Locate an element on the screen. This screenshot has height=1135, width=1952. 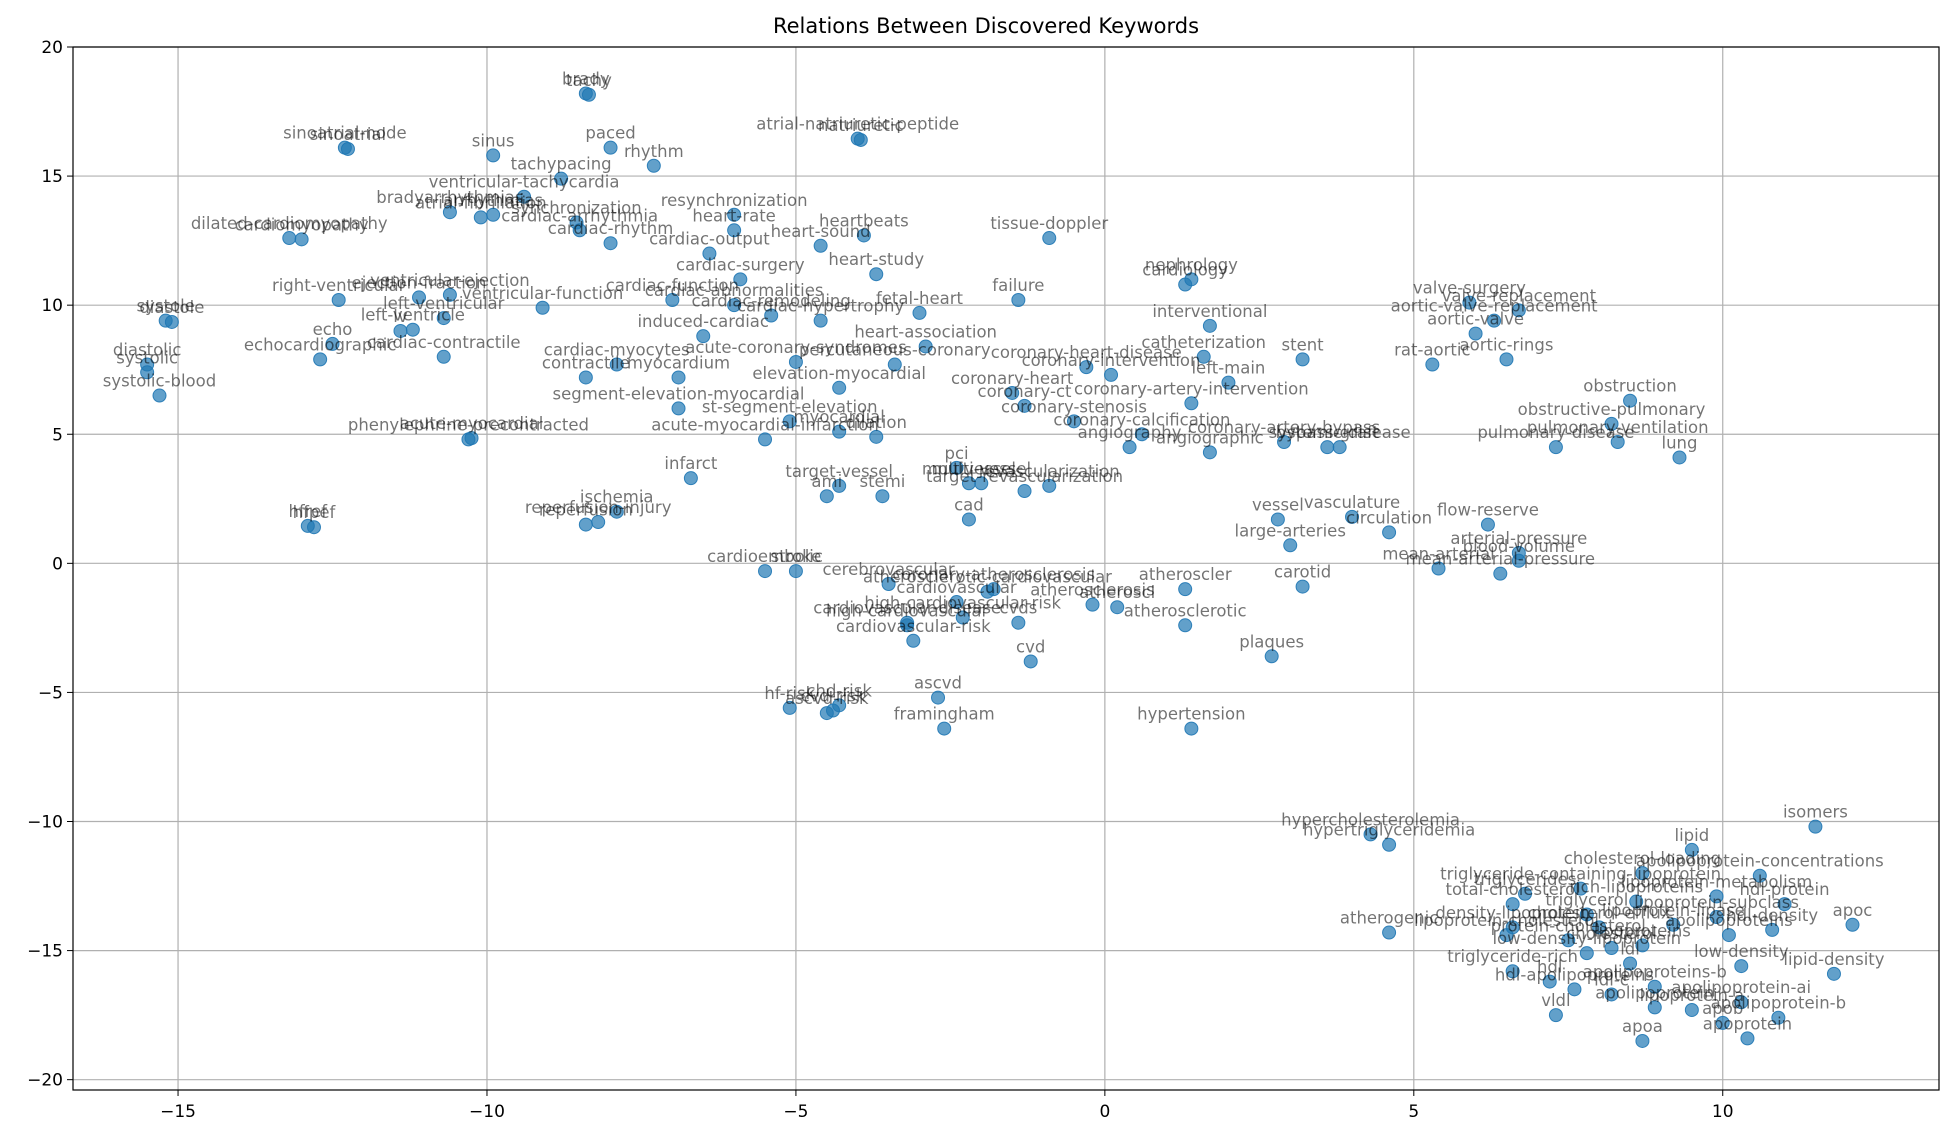
point-label: coronary-ct is located at coordinates (1025, 391).